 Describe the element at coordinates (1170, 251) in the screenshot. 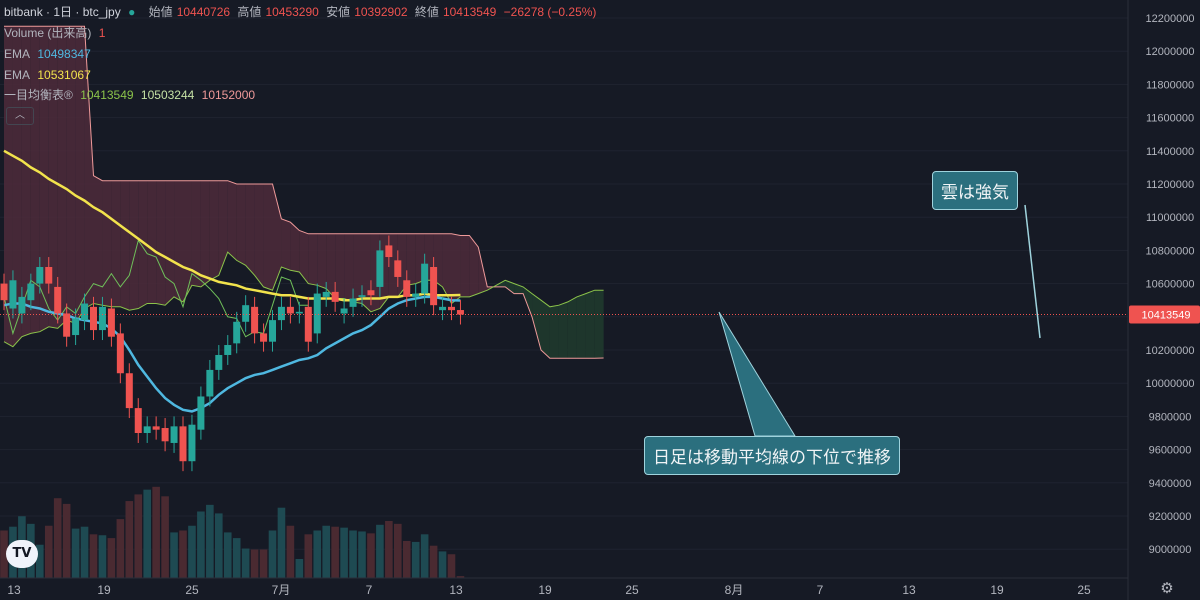

I see `price-axis-label: 10800000` at that location.